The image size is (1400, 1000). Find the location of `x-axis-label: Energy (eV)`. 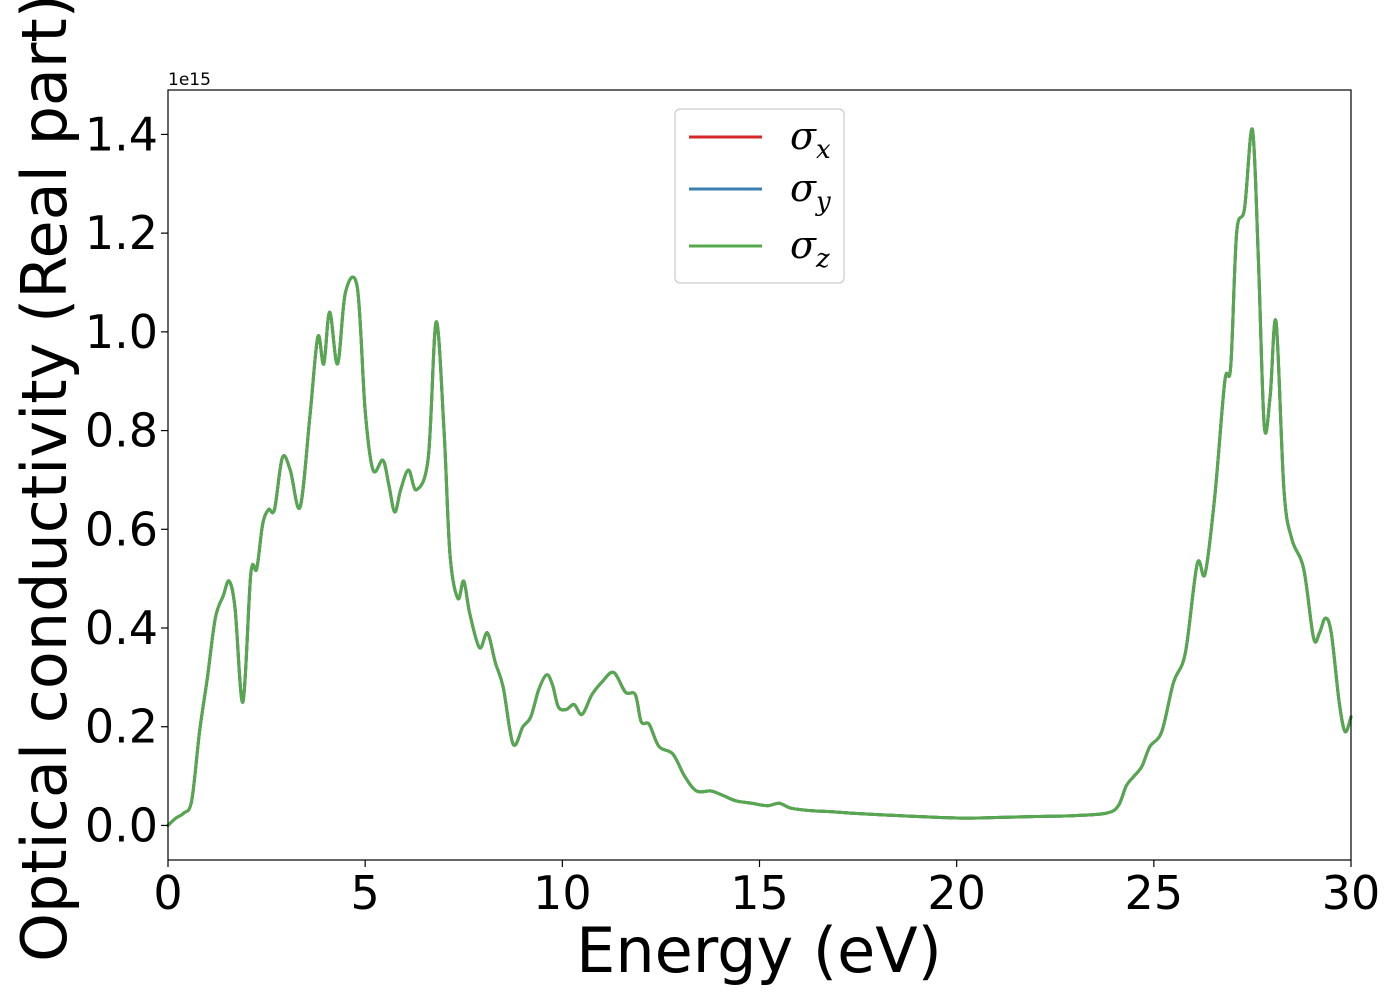

x-axis-label: Energy (eV) is located at coordinates (759, 950).